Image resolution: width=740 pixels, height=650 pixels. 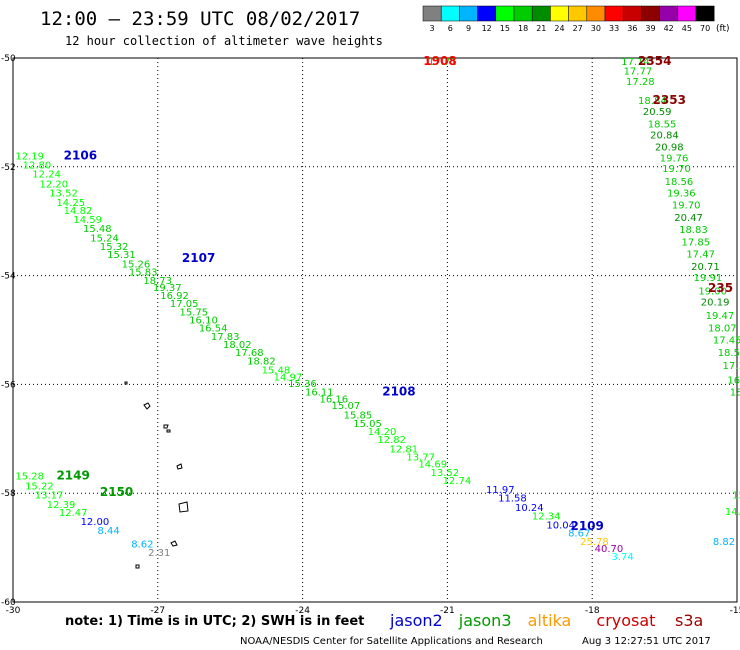 What do you see at coordinates (688, 218) in the screenshot?
I see `swh-value-label: 20.47` at bounding box center [688, 218].